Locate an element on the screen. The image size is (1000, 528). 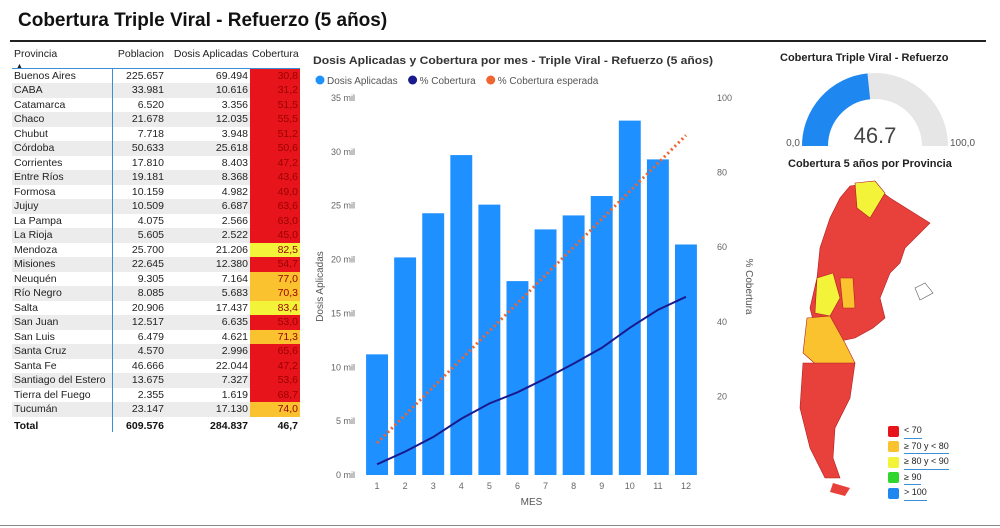
table-row: Entre Ríos 19.181 8.368 43,6 is located at coordinates (156, 177).